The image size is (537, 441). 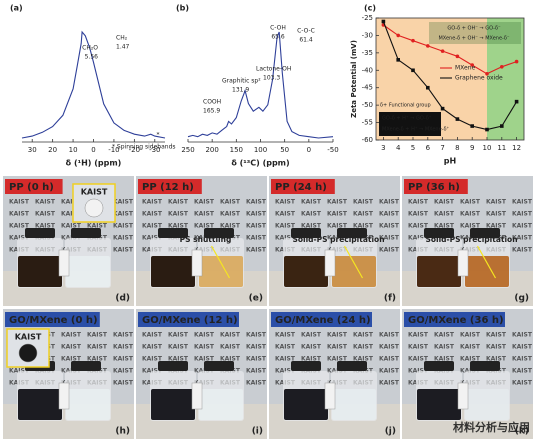 What do you see at coordinates (306, 31) in the screenshot?
I see `annotation: C-O-C` at bounding box center [306, 31].